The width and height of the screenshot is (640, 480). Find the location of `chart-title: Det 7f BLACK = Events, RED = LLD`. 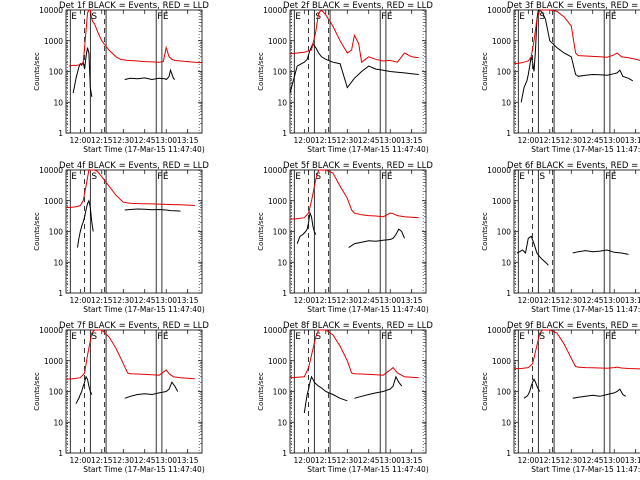

chart-title: Det 7f BLACK = Events, RED = LLD is located at coordinates (134, 326).